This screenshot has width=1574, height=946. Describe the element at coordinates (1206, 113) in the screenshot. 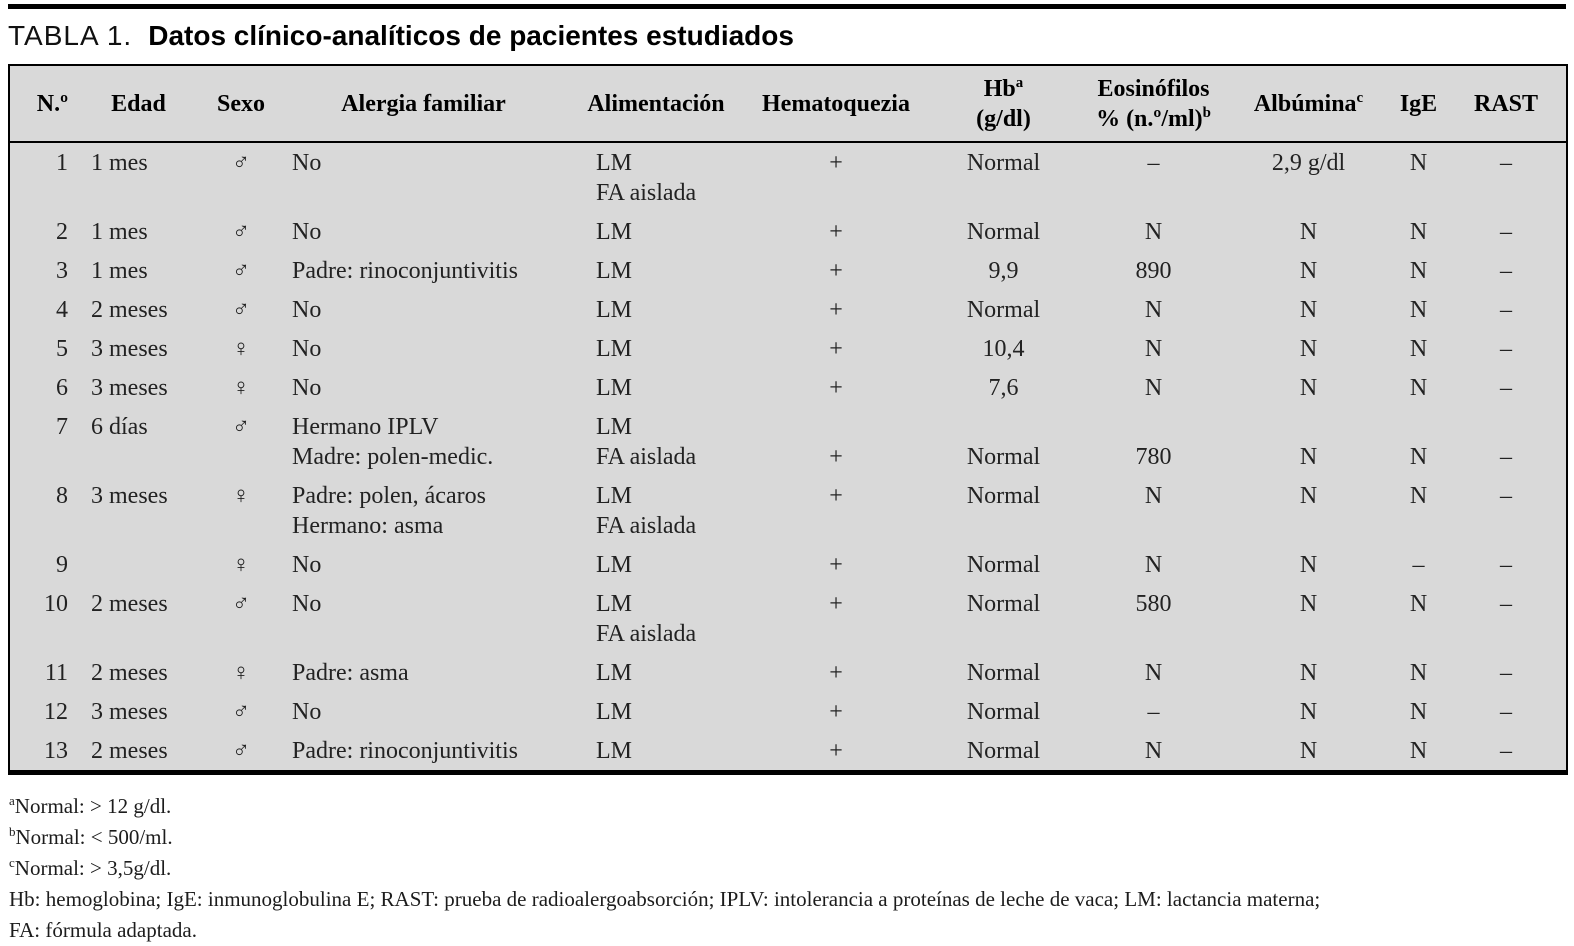

I see `column-header-eosinofilos-line-superscript: b` at that location.